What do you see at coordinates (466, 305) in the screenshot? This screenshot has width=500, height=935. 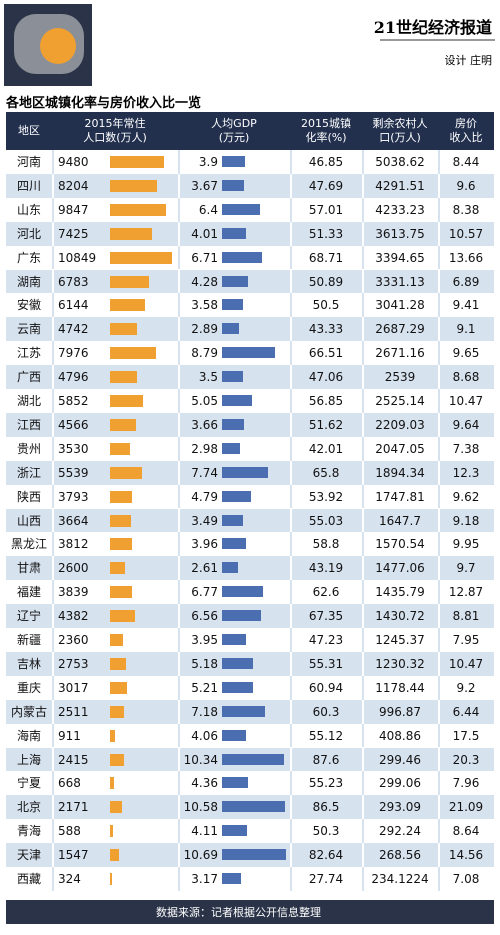 I see `table-cell: 9.41` at bounding box center [466, 305].